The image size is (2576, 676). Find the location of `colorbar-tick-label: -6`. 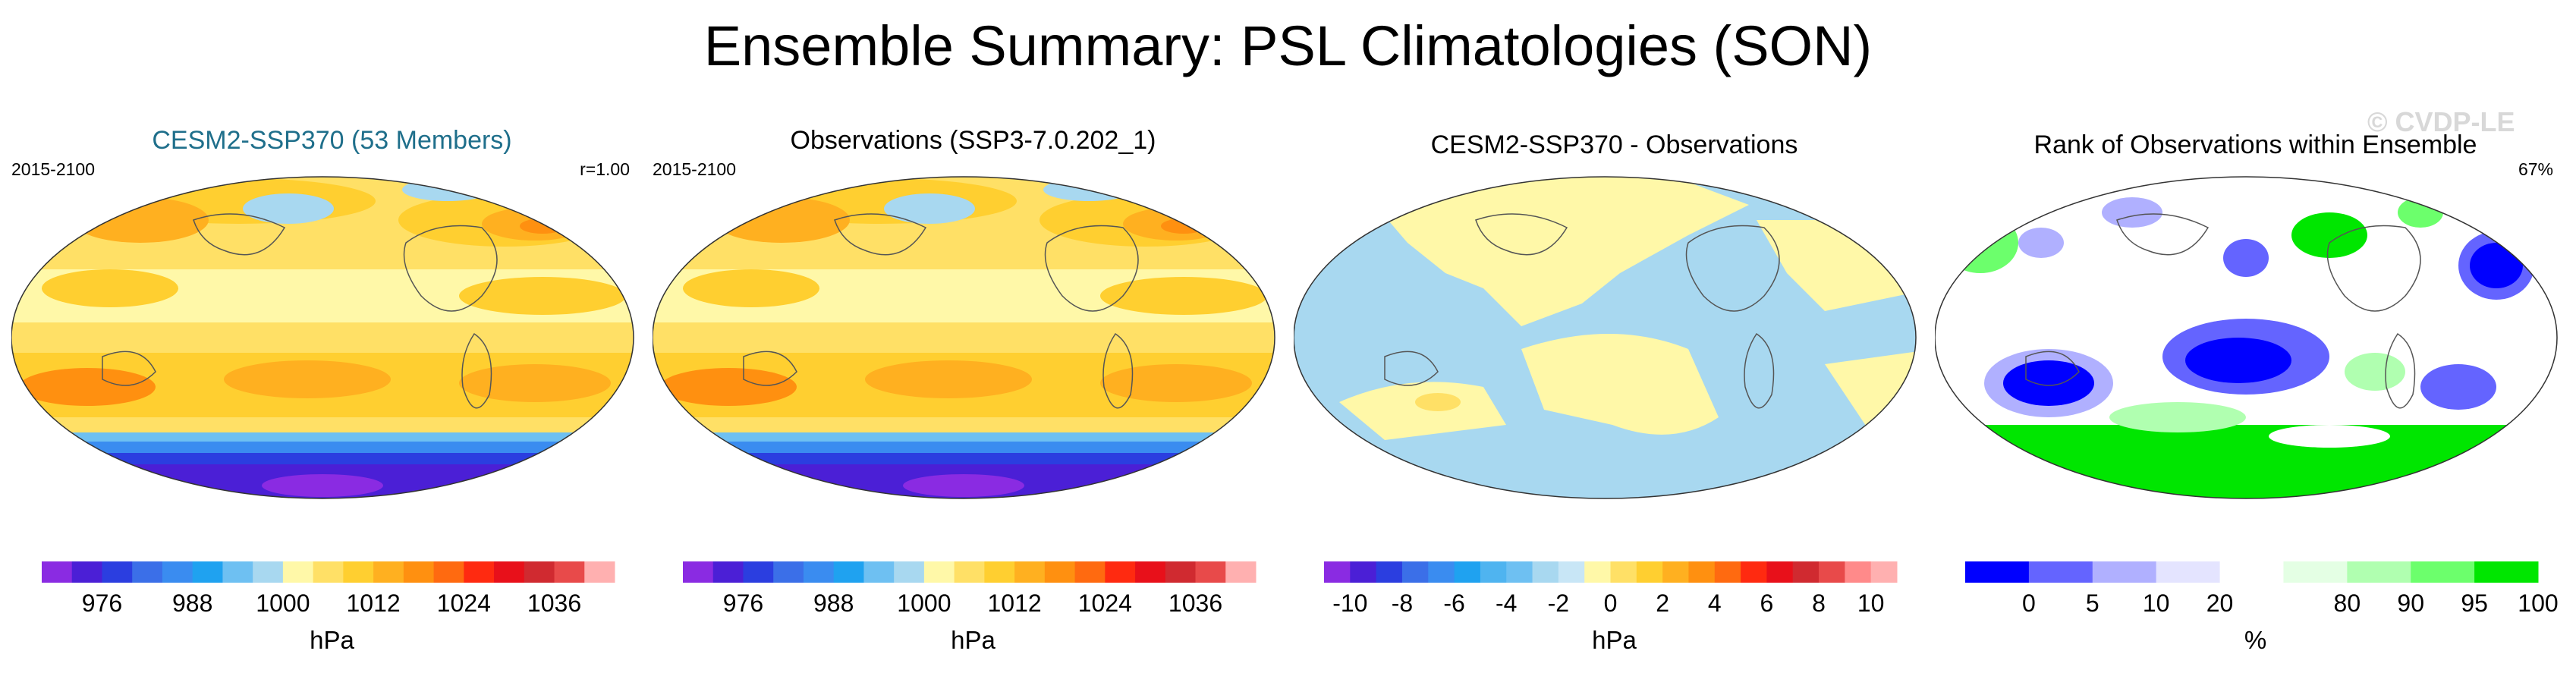

colorbar-tick-label: -6 is located at coordinates (1453, 603).